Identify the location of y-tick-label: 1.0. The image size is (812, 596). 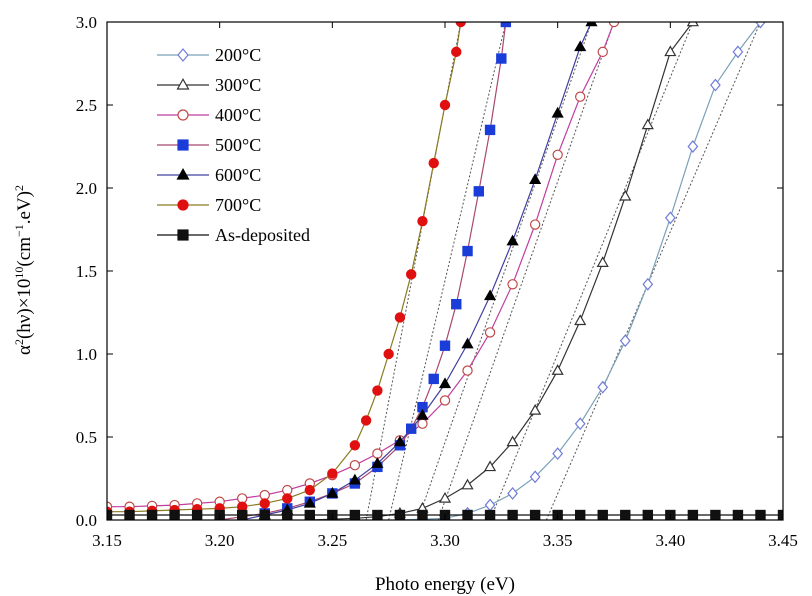
(86, 354).